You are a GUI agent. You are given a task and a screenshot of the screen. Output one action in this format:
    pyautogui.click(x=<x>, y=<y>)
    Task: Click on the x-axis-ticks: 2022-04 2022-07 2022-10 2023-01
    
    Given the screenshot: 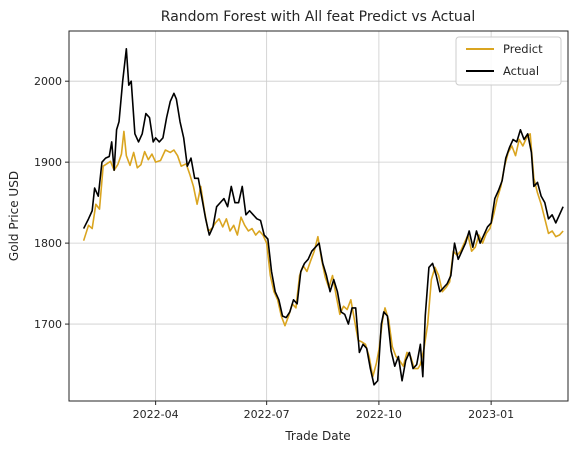 What is the action you would take?
    pyautogui.click(x=323, y=411)
    